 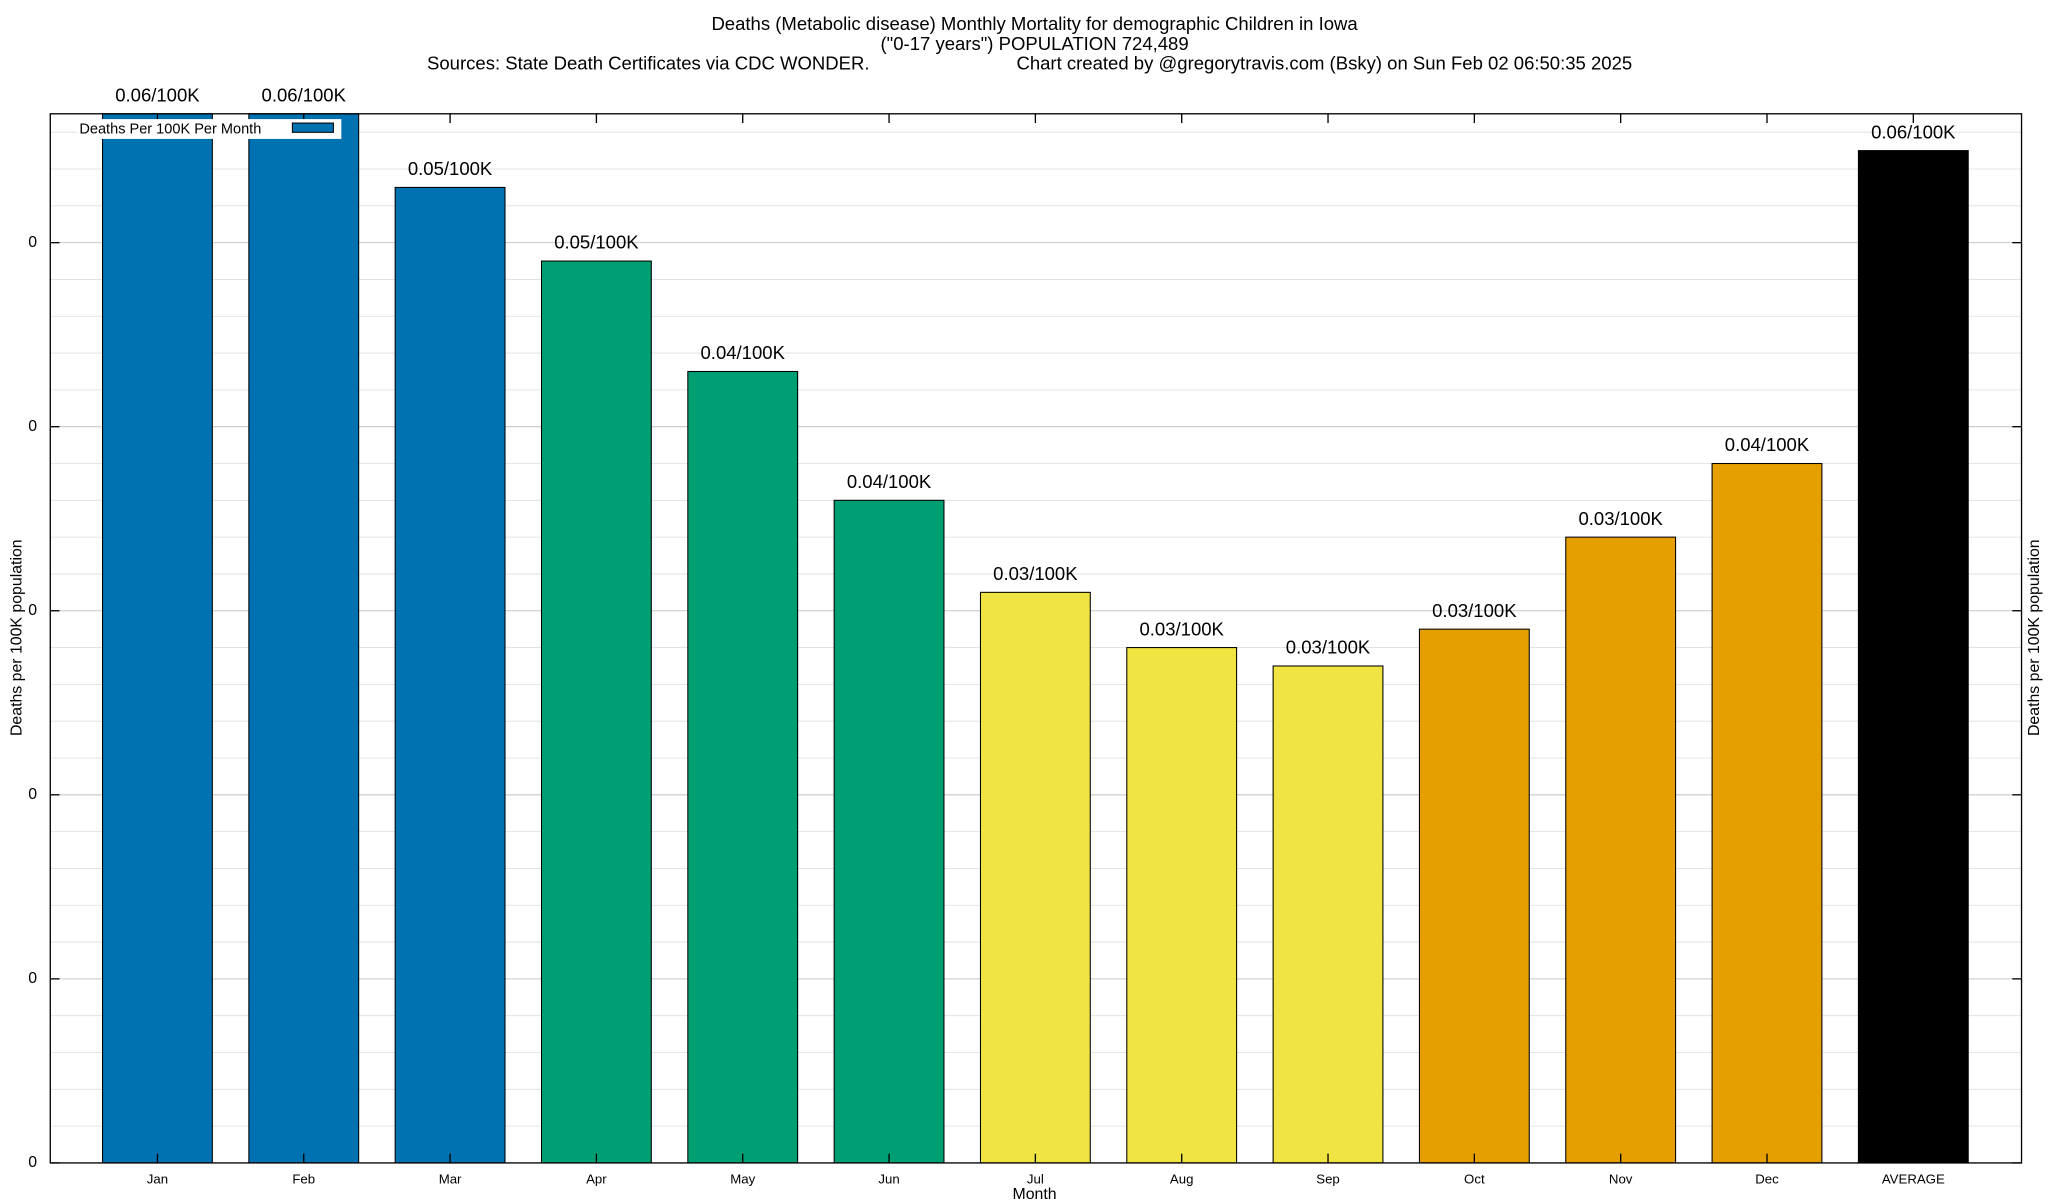 What do you see at coordinates (742, 1179) in the screenshot?
I see `x-tick-label: May` at bounding box center [742, 1179].